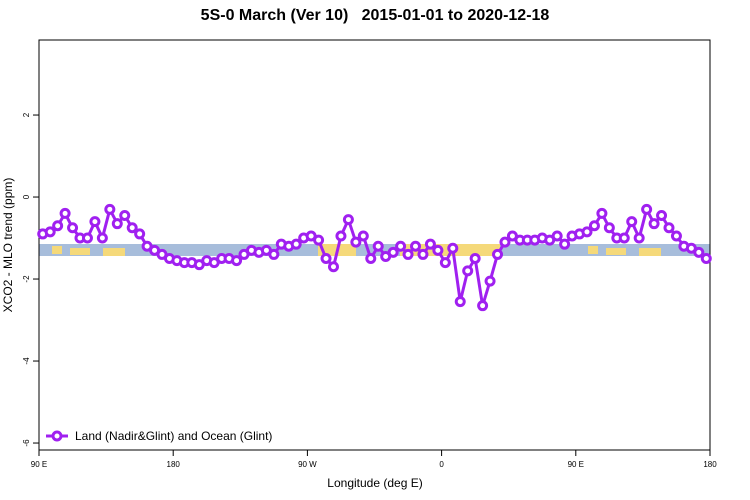 The image size is (750, 500). Describe the element at coordinates (57, 436) in the screenshot. I see `legend-marker` at that location.